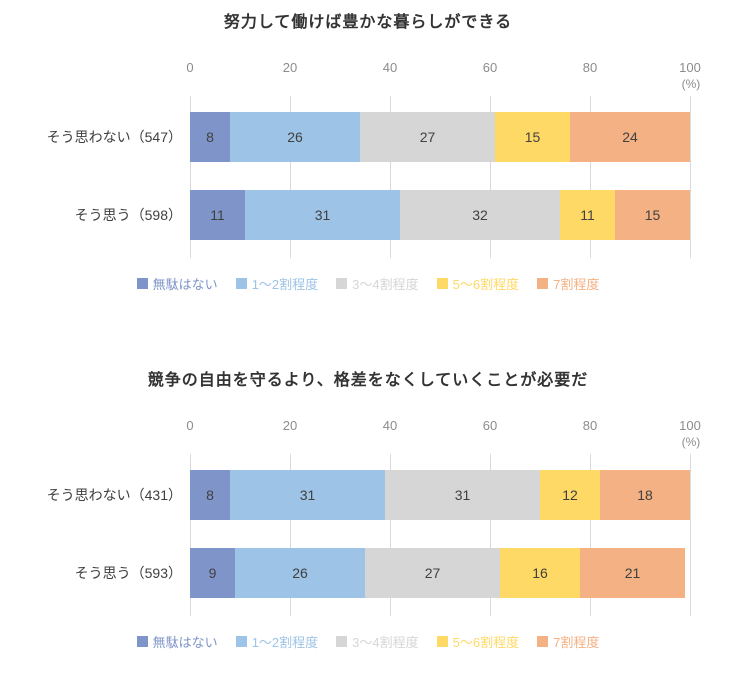 Image resolution: width=736 pixels, height=680 pixels. I want to click on chart-title: 競争の自由を守るより、格差をなくしていくことが必要だ, so click(368, 380).